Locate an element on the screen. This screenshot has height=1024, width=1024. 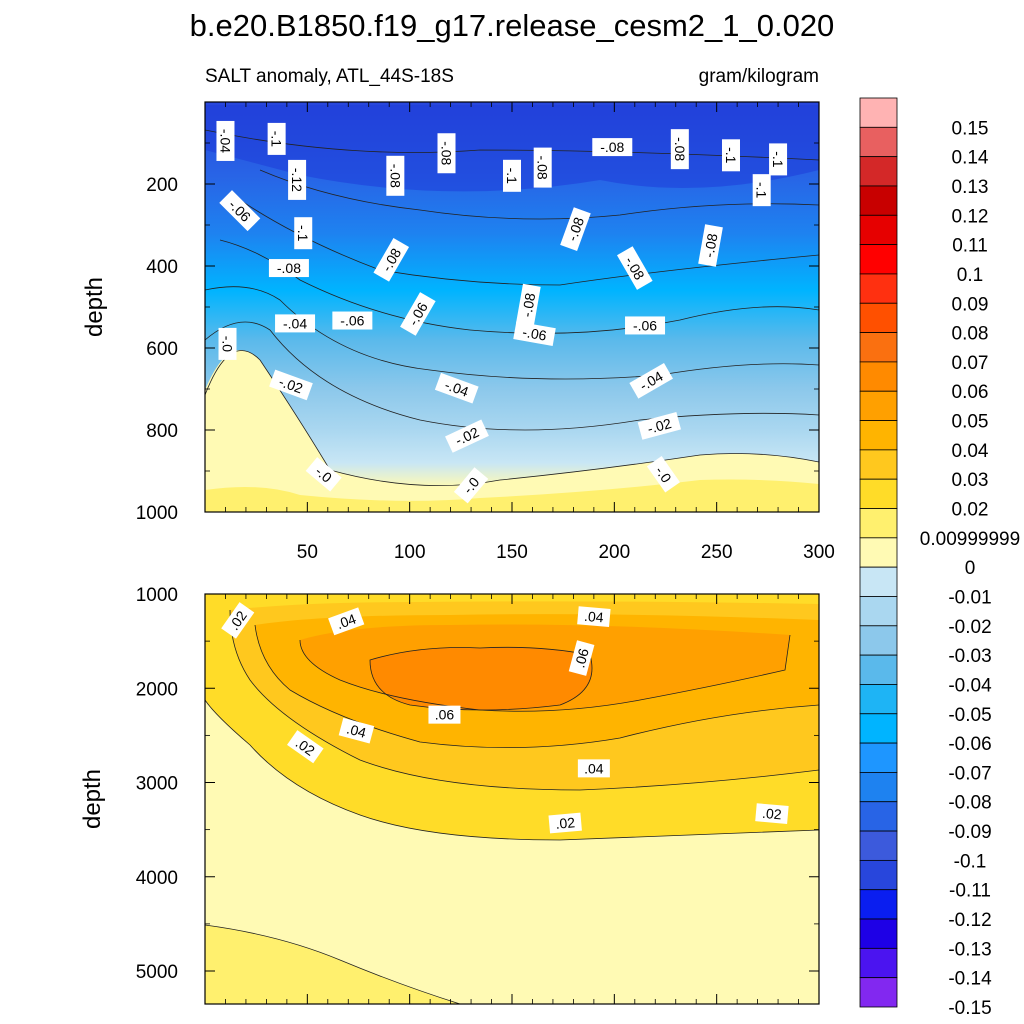
colorbar-tick-label: 0.12 is located at coordinates (970, 216).